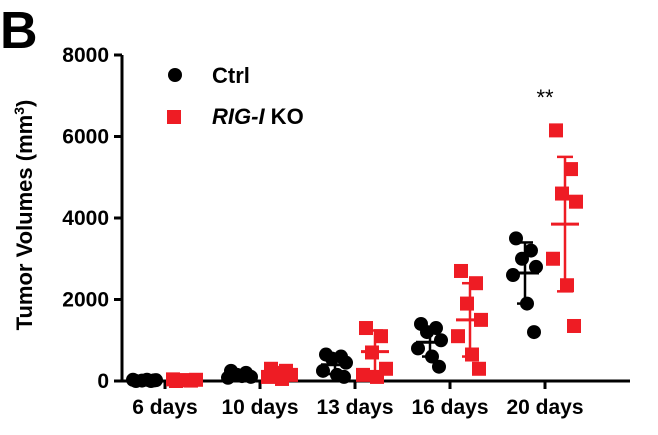 This screenshot has height=435, width=658. I want to click on x-tick-label: 6 days, so click(164, 407).